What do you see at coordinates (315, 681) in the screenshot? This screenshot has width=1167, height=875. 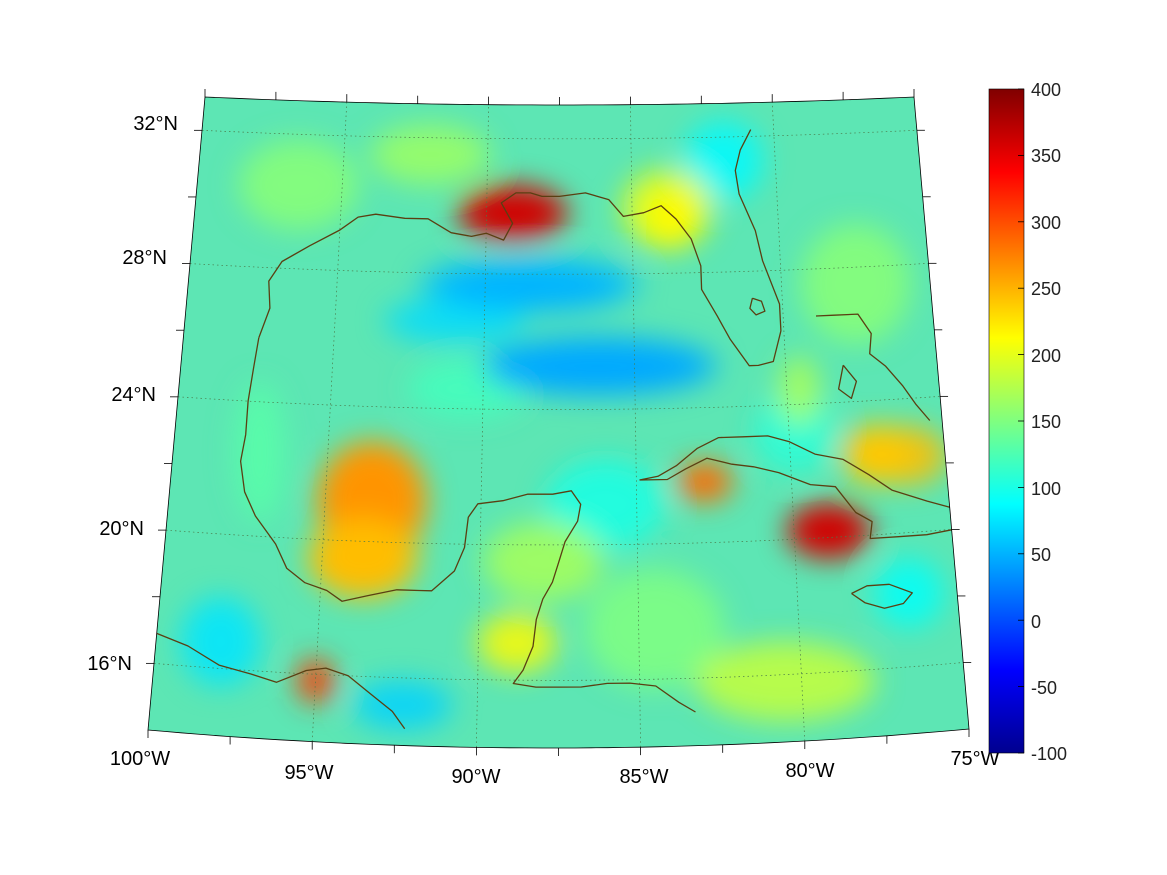 I see `field-hotspot-tehuantepec` at bounding box center [315, 681].